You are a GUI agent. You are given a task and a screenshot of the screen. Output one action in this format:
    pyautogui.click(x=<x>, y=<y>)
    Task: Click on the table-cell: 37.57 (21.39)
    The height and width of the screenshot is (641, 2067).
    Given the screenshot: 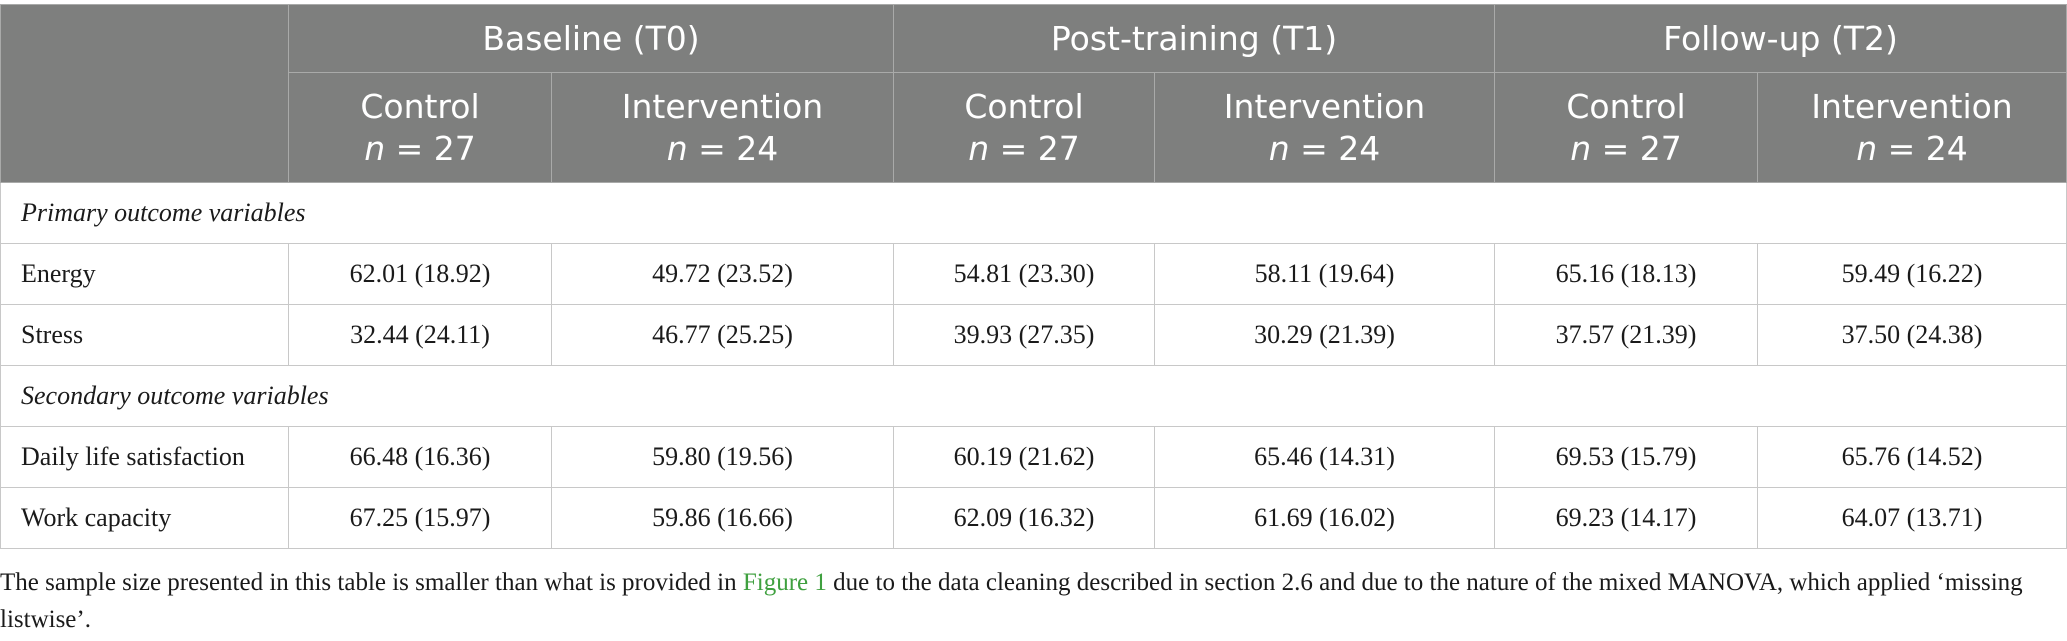 What is the action you would take?
    pyautogui.click(x=1626, y=335)
    